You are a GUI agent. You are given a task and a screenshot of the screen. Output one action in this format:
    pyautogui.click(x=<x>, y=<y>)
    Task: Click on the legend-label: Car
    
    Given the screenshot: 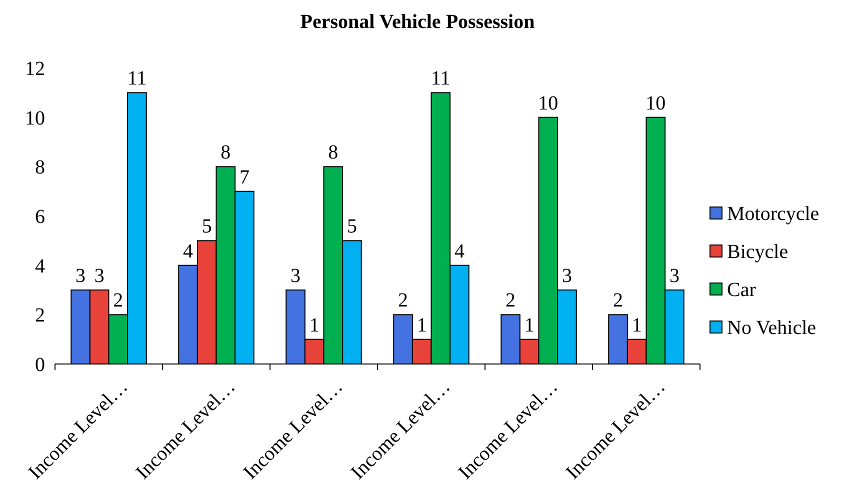 What is the action you would take?
    pyautogui.click(x=741, y=290)
    